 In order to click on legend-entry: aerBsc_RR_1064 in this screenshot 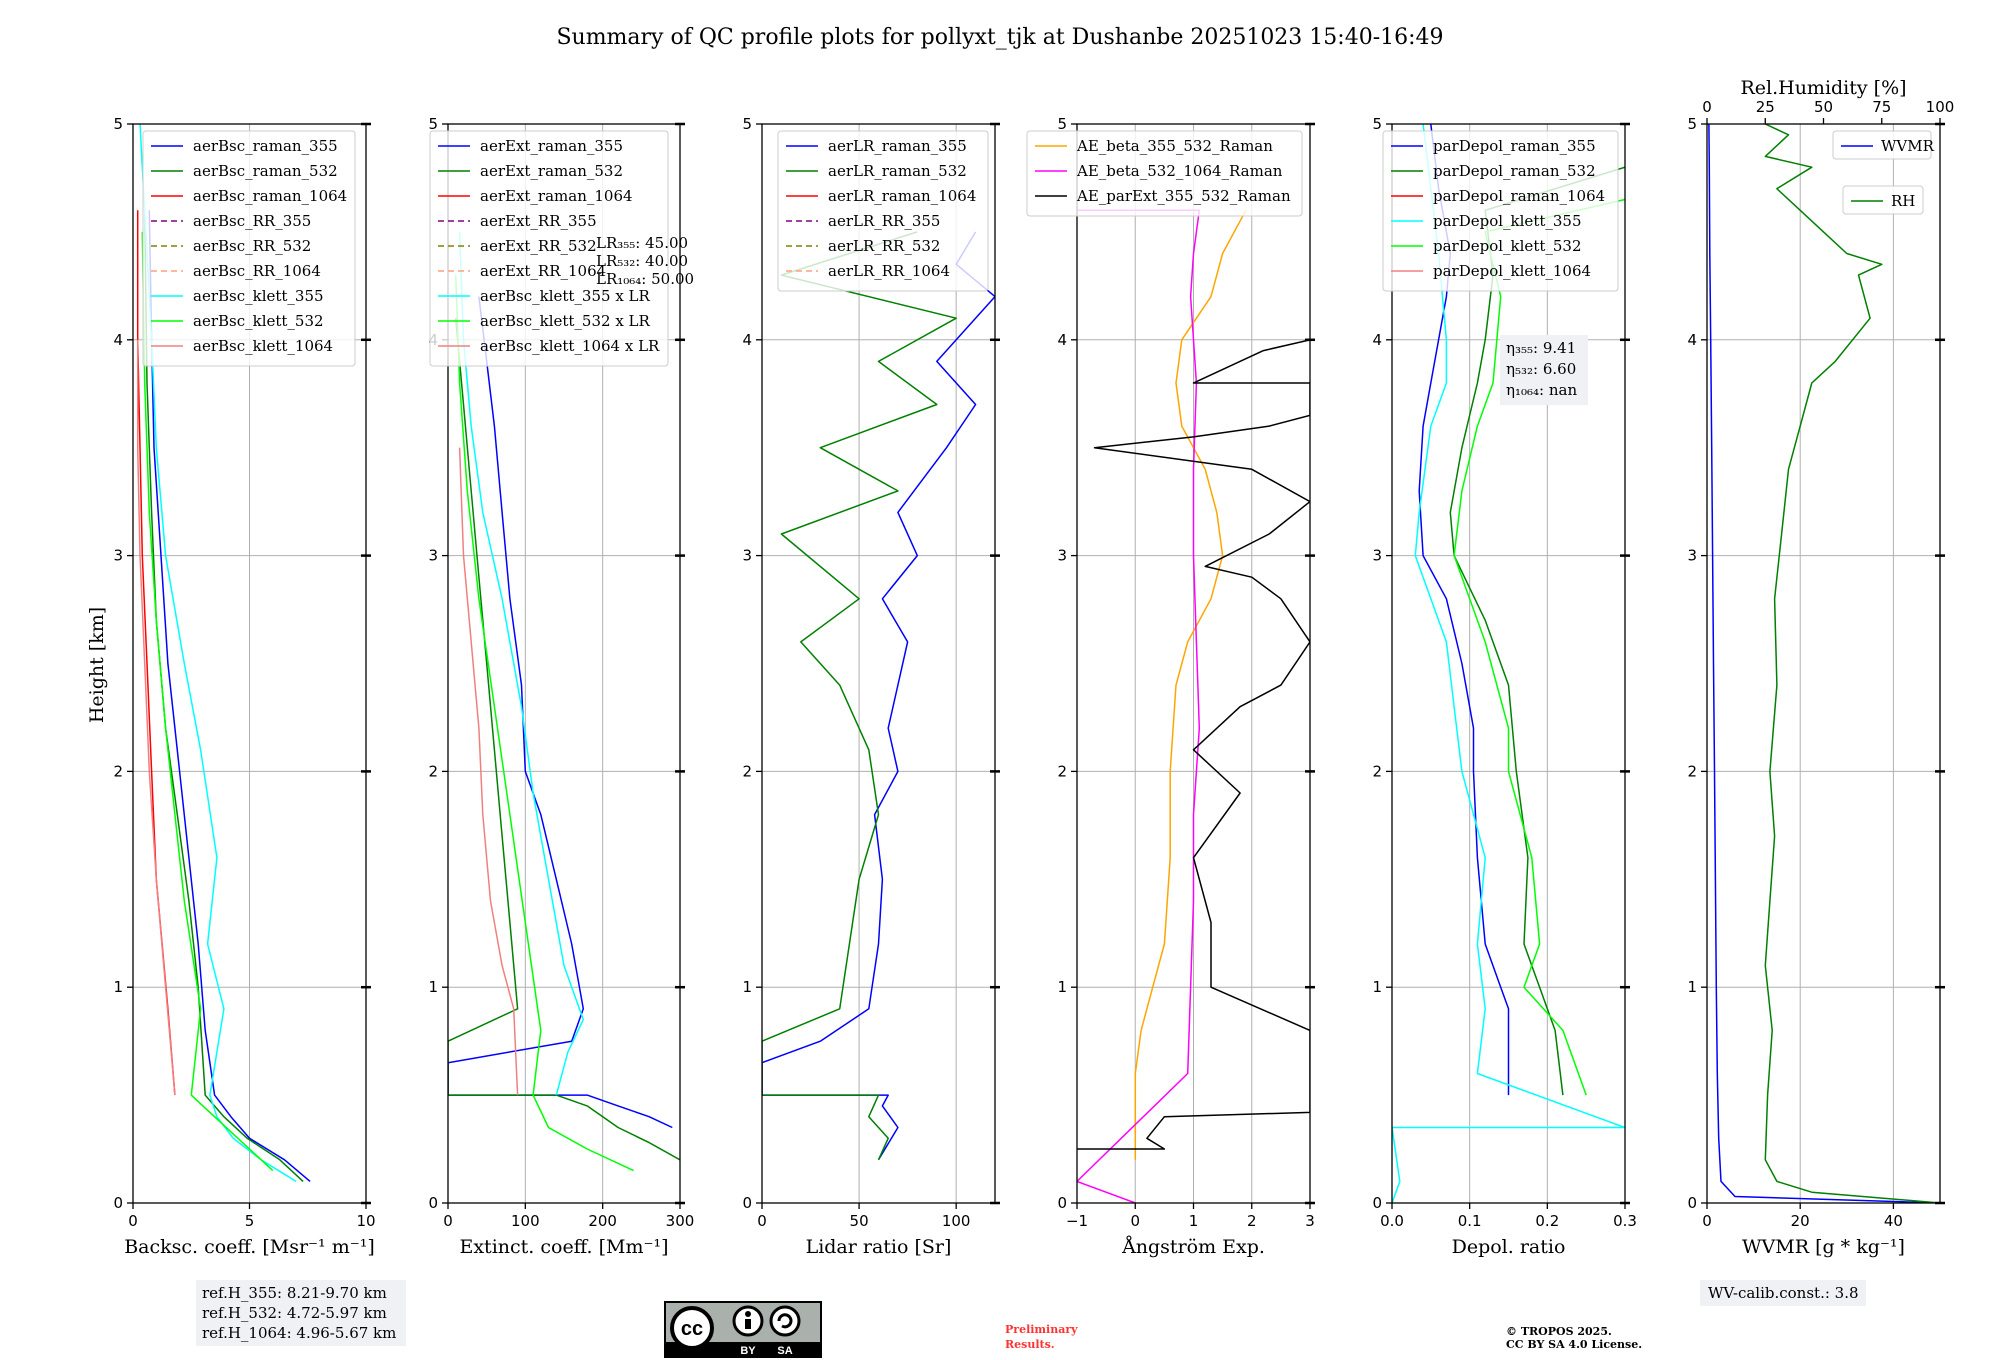, I will do `click(257, 271)`.